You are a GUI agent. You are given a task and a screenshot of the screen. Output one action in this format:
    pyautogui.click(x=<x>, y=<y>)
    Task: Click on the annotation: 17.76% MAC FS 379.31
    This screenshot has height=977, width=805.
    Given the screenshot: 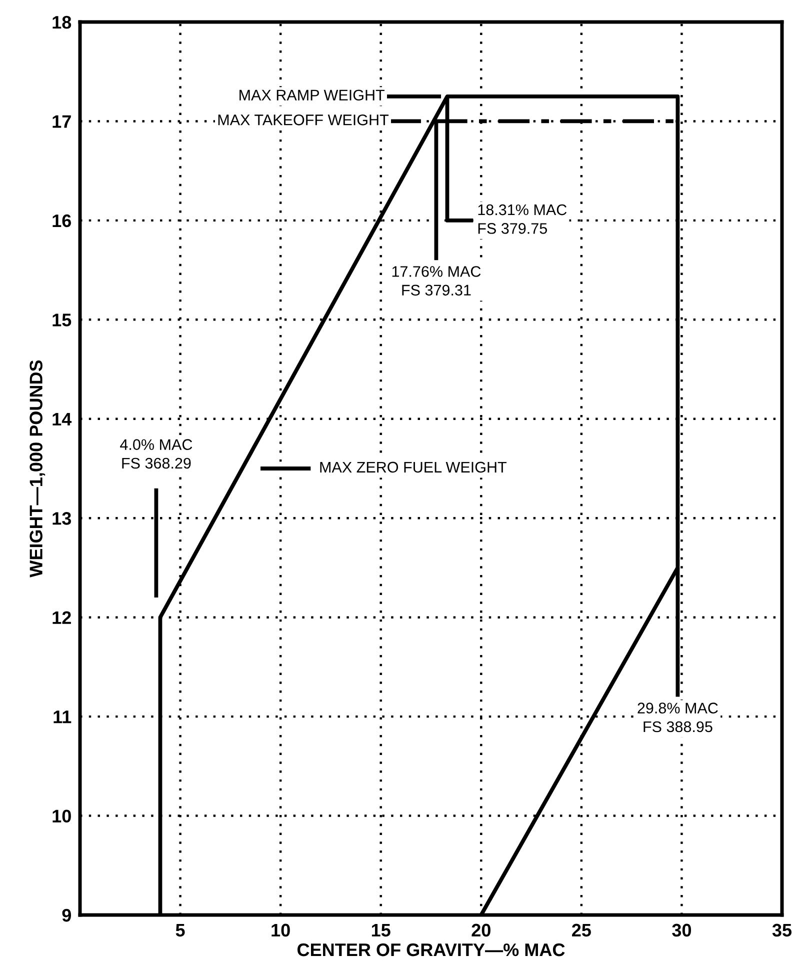 What is the action you would take?
    pyautogui.click(x=436, y=281)
    